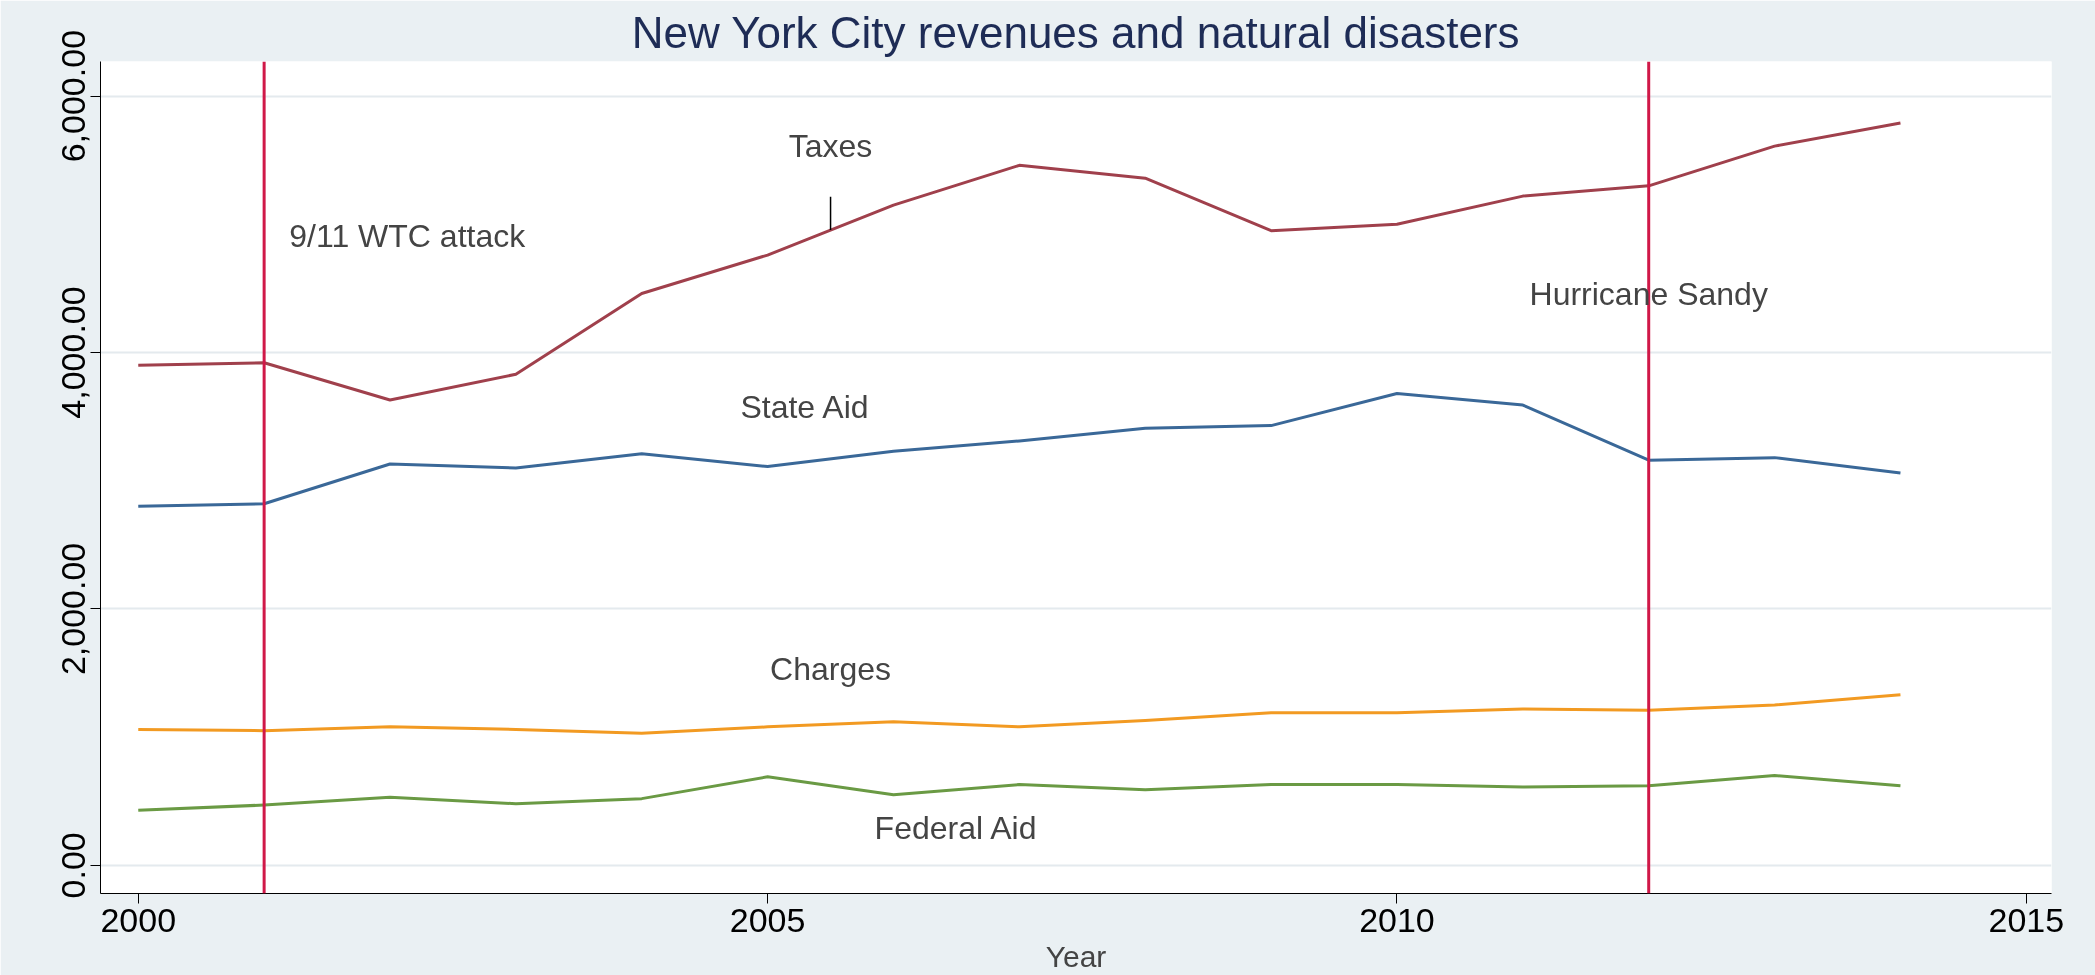 The width and height of the screenshot is (2095, 975). I want to click on series-label: Federal Aid, so click(955, 828).